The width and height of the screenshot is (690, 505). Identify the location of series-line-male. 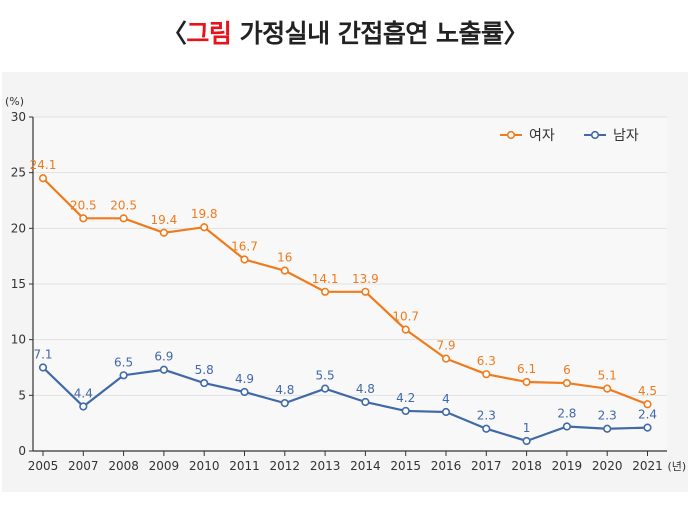
(345, 404).